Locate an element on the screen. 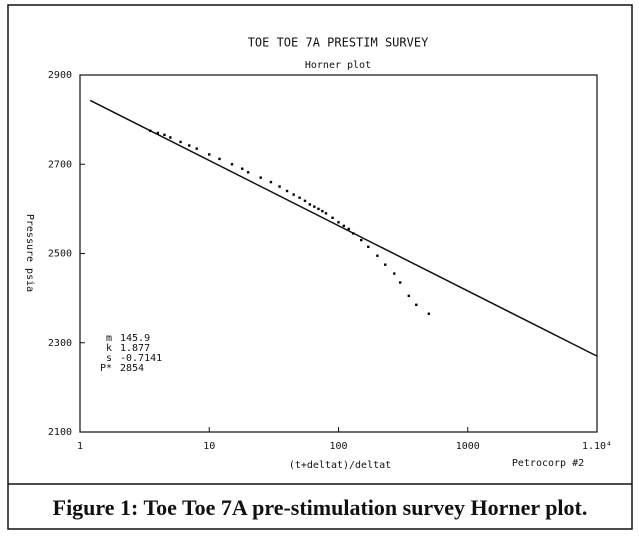  y-tick-label: 2900 is located at coordinates (60, 75).